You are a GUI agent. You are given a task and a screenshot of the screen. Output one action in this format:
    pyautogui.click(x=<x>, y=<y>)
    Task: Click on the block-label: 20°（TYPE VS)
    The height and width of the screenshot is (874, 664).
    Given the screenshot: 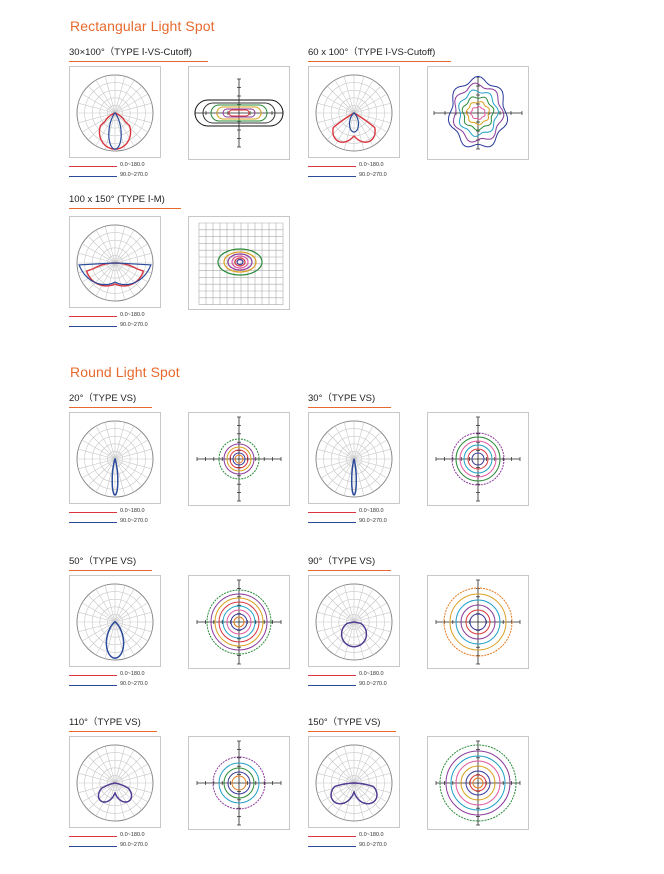 What is the action you would take?
    pyautogui.click(x=111, y=399)
    